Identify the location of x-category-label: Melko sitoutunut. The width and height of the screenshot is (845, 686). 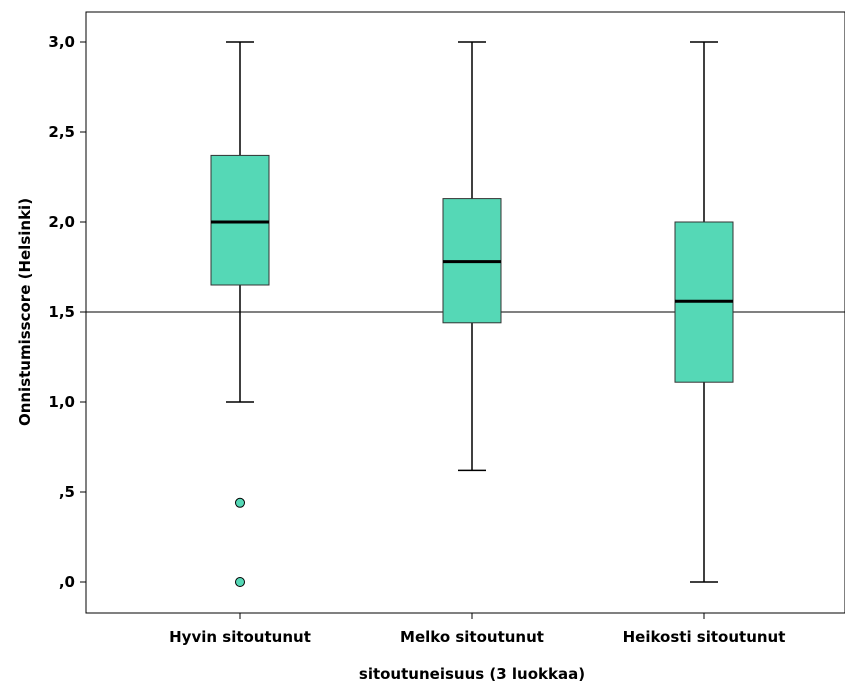
(472, 637).